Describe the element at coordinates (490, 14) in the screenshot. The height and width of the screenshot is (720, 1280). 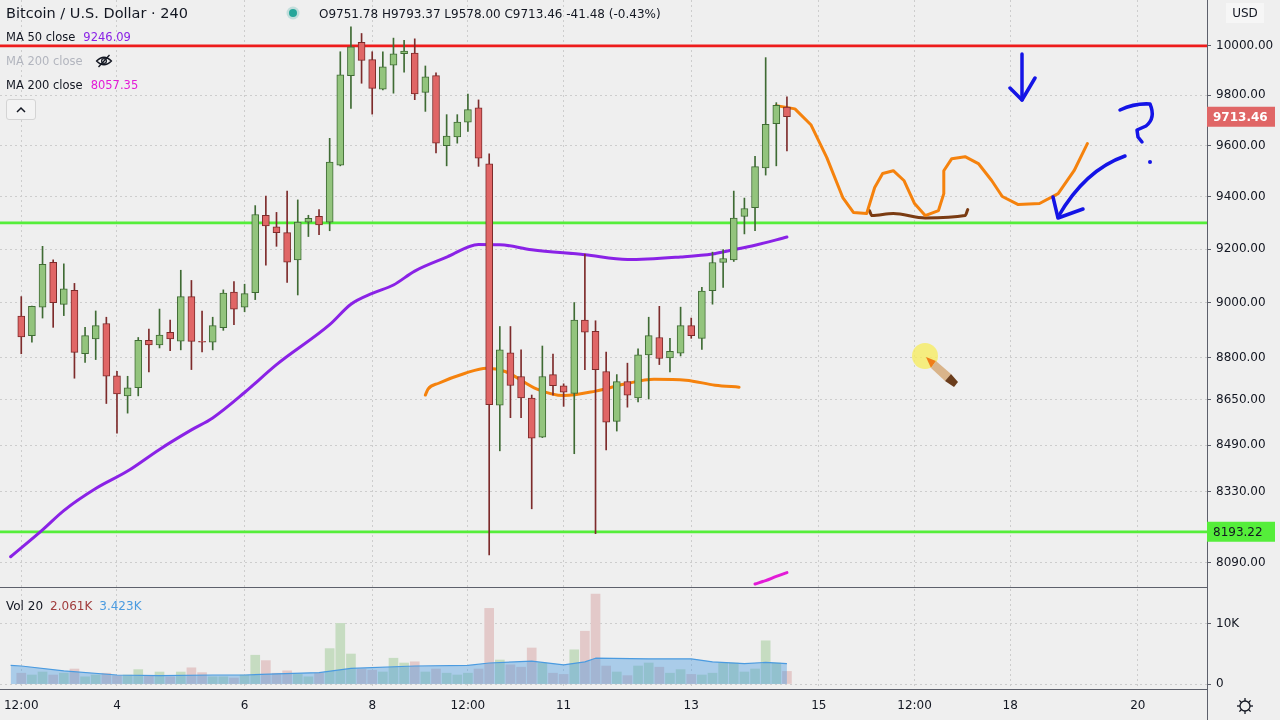
I see `text: O9751.78 H9793.37 L9578.00 C9713.46 -41.48 (-0.43%)` at that location.